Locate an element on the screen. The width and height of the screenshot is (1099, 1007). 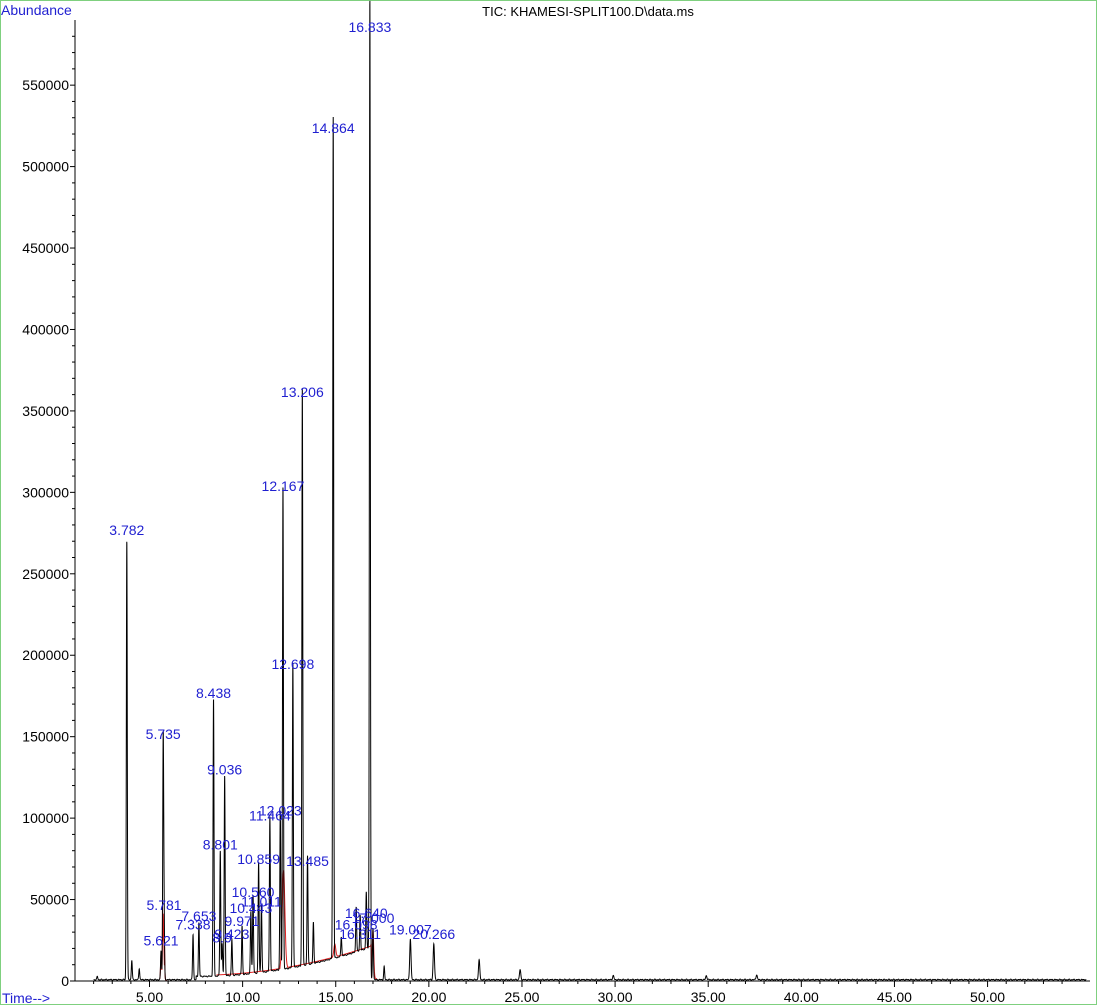
peak-label: 12.698 is located at coordinates (292, 664).